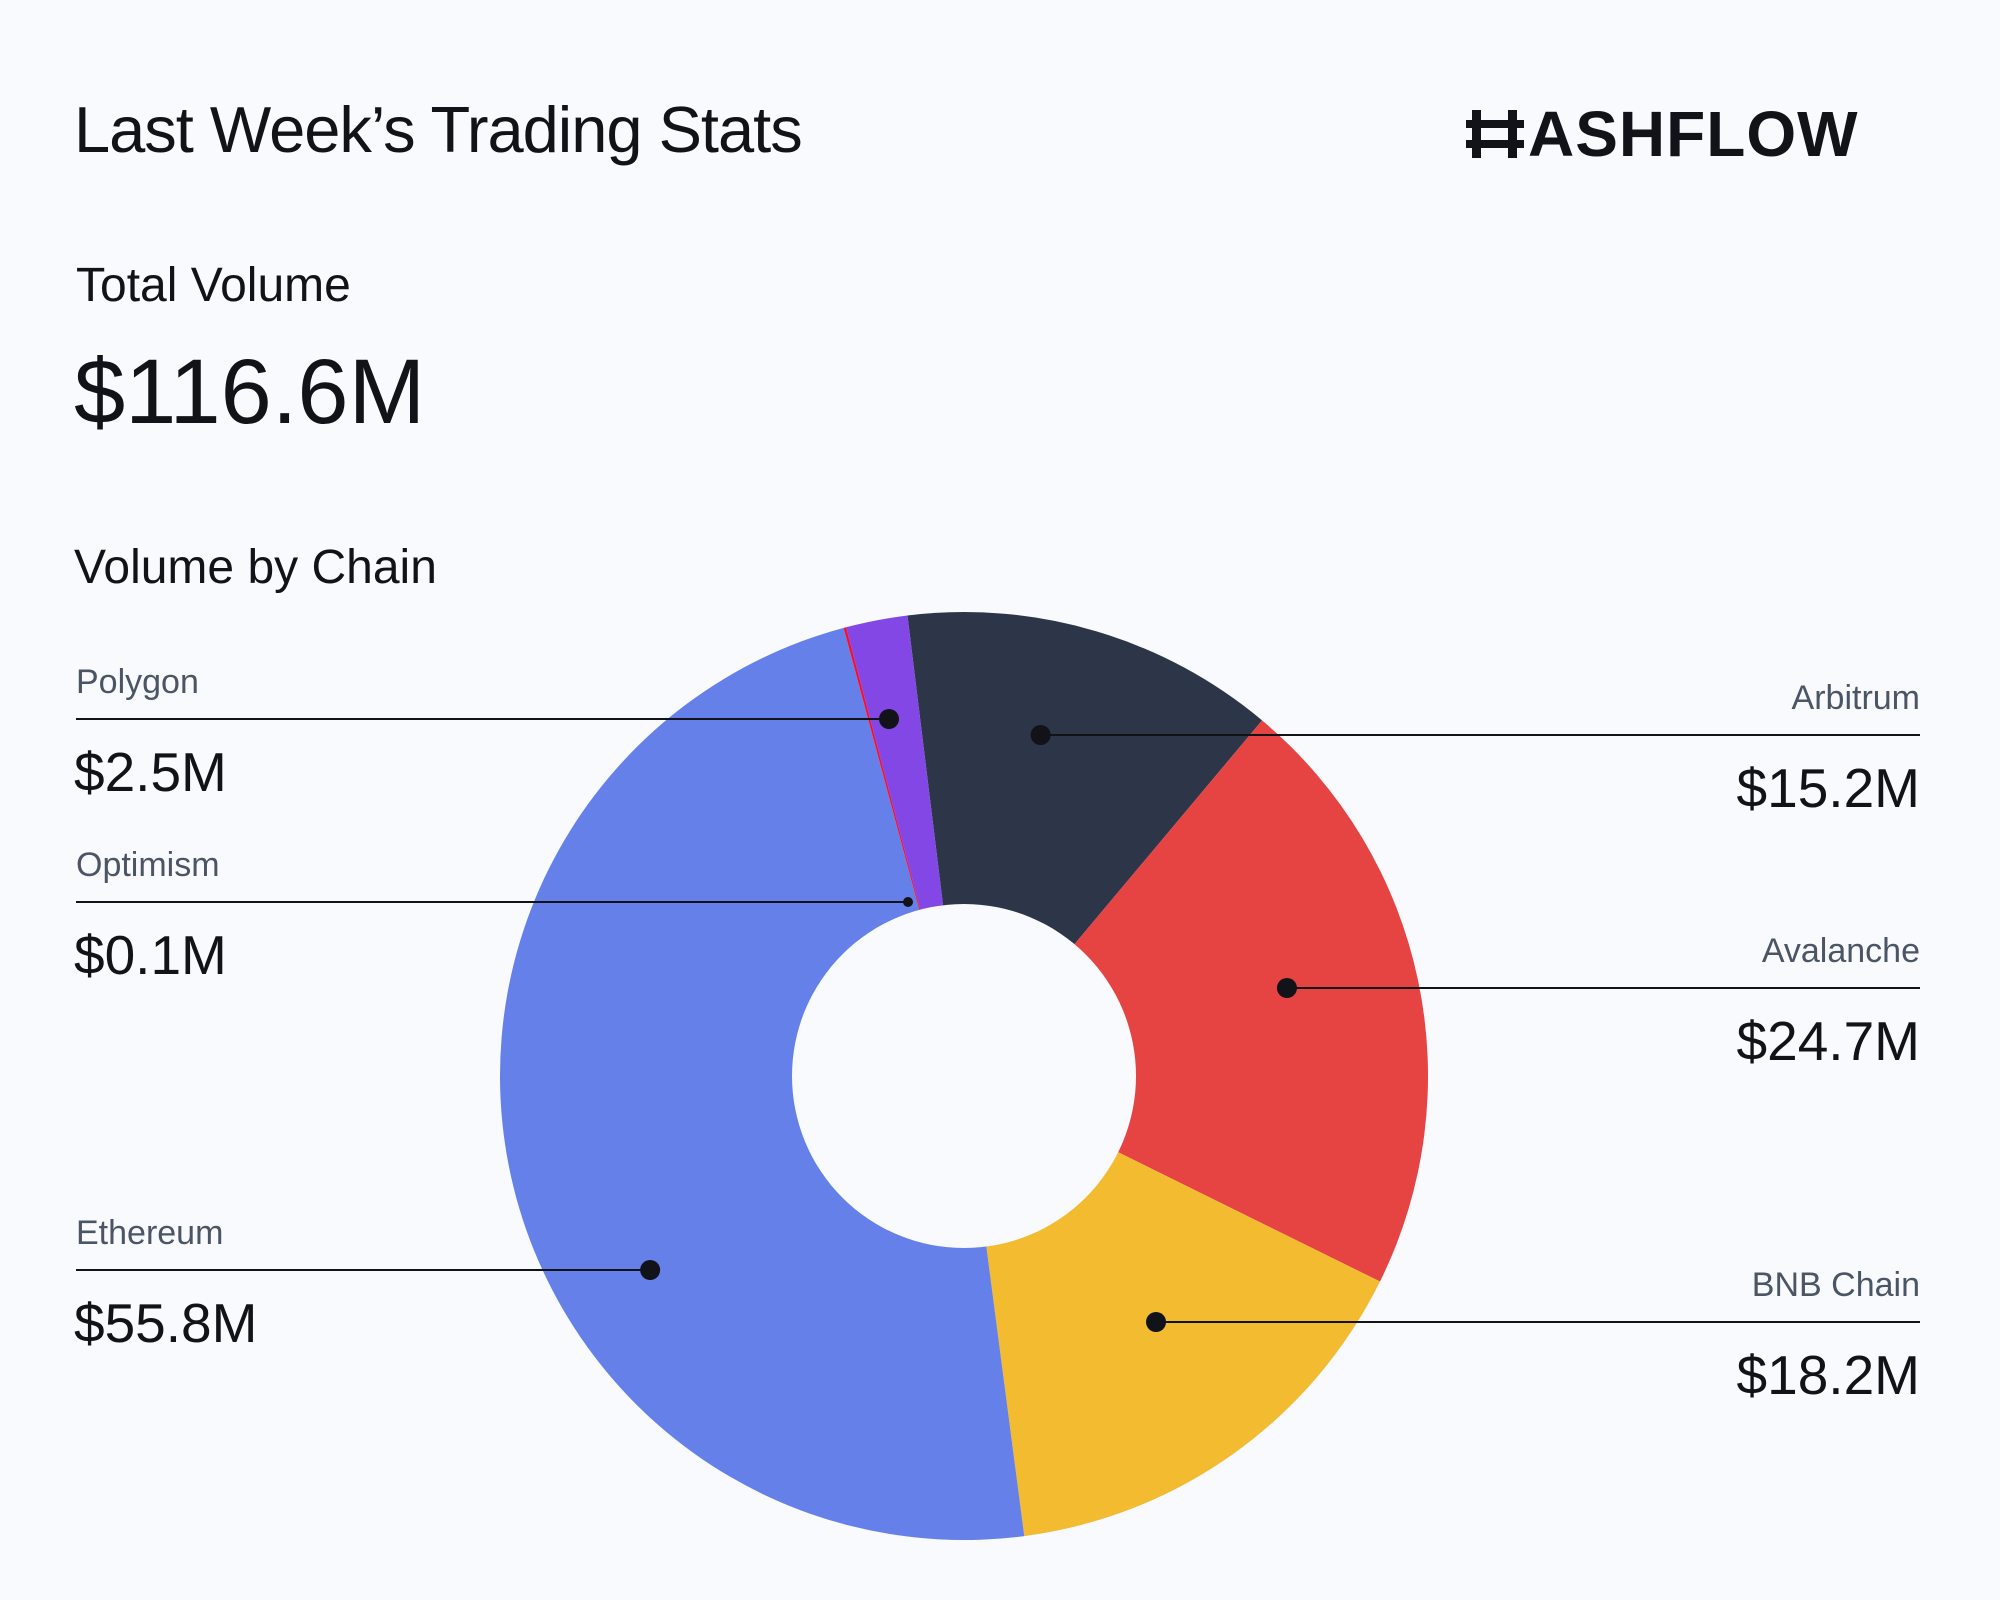 This screenshot has width=2000, height=1600. I want to click on data-label-ethereum: $55.8M, so click(165, 1323).